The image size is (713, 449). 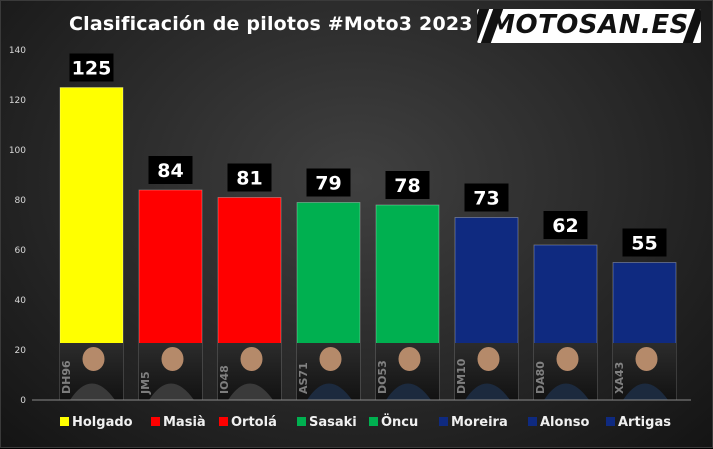 I want to click on motosan-logo: MOTOSAN.ES, so click(x=589, y=26).